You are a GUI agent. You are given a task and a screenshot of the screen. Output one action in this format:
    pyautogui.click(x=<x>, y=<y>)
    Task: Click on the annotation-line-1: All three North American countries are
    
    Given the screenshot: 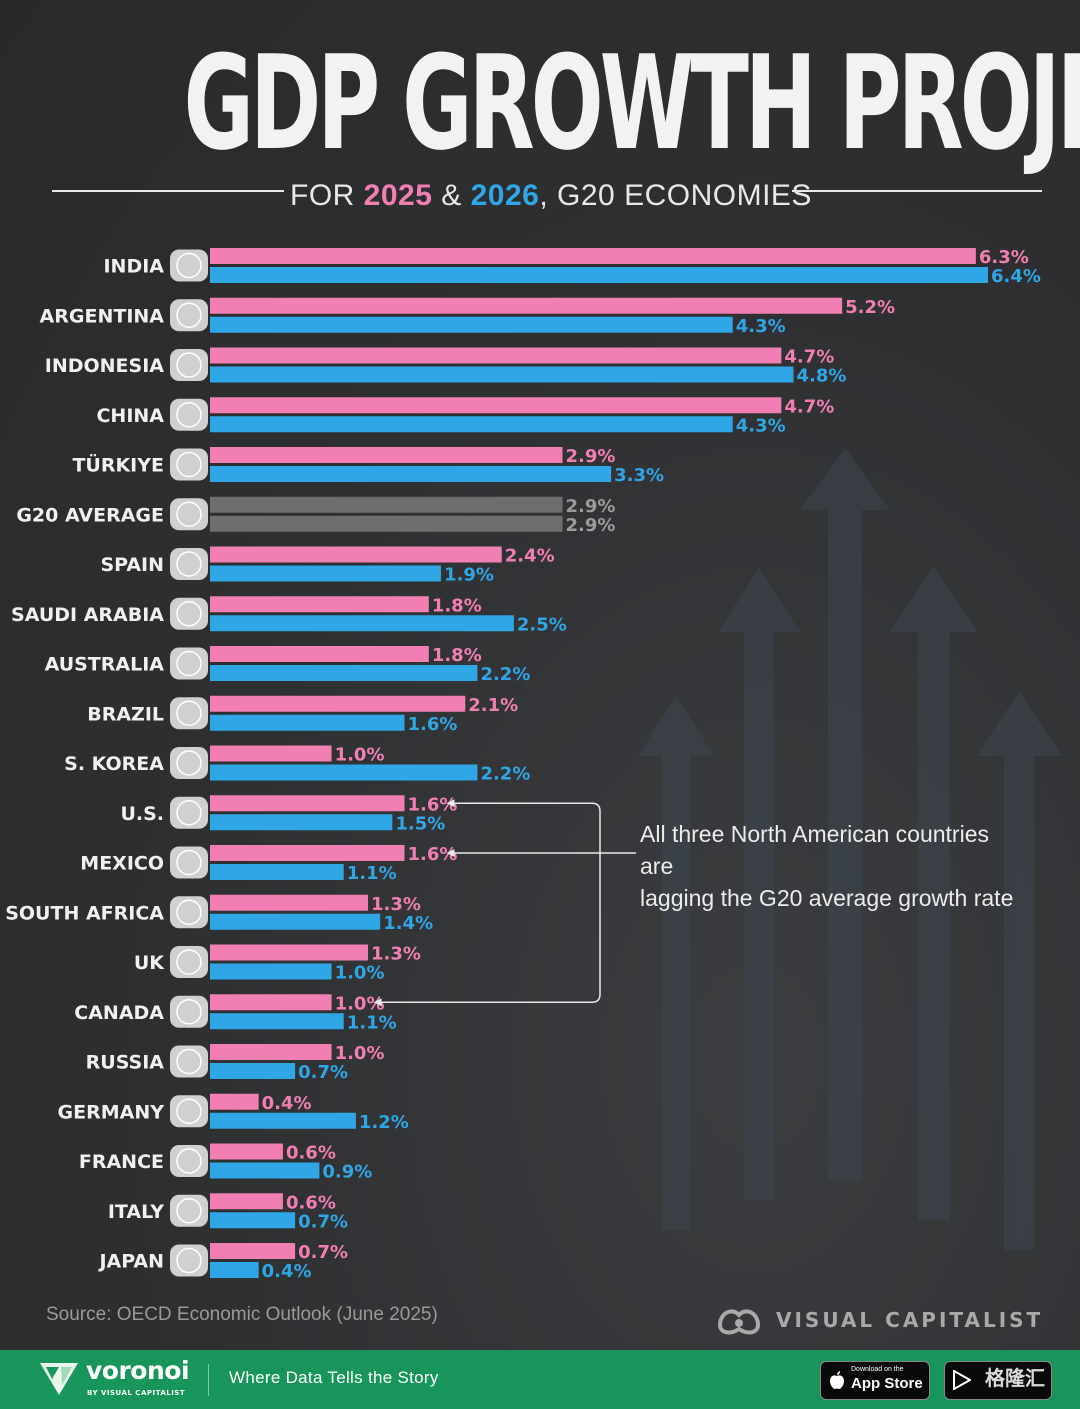 What is the action you would take?
    pyautogui.click(x=814, y=850)
    